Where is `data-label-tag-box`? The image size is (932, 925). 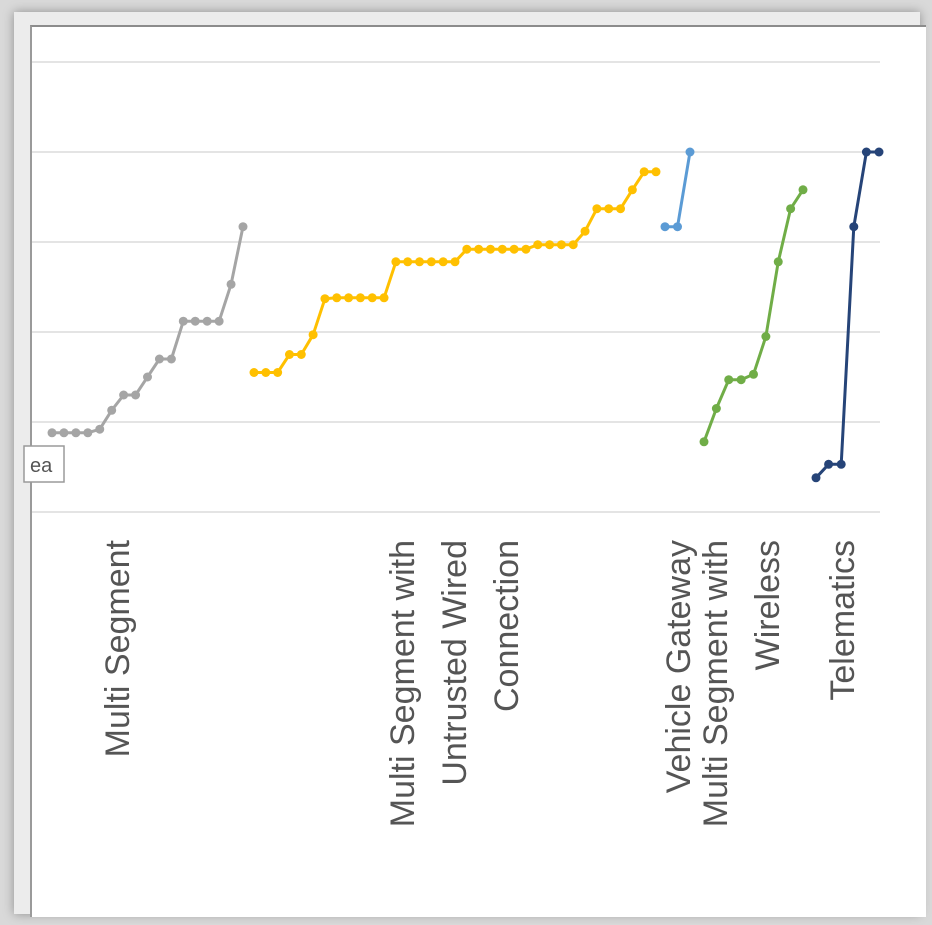
data-label-tag-box is located at coordinates (44, 464).